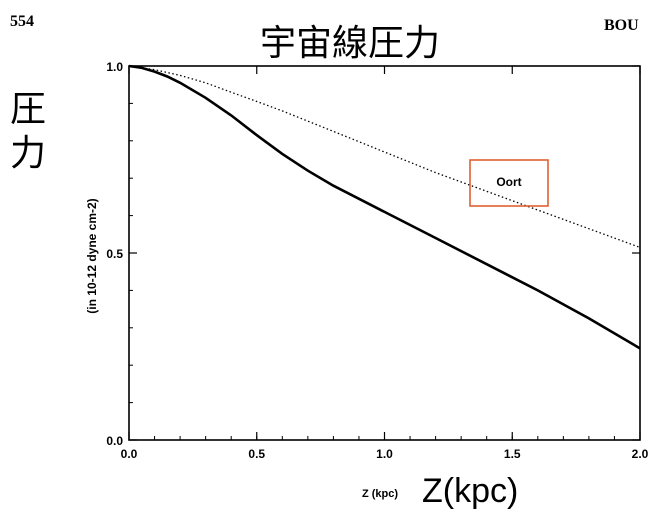 The height and width of the screenshot is (512, 657). I want to click on x-tick-label: 1.0, so click(384, 454).